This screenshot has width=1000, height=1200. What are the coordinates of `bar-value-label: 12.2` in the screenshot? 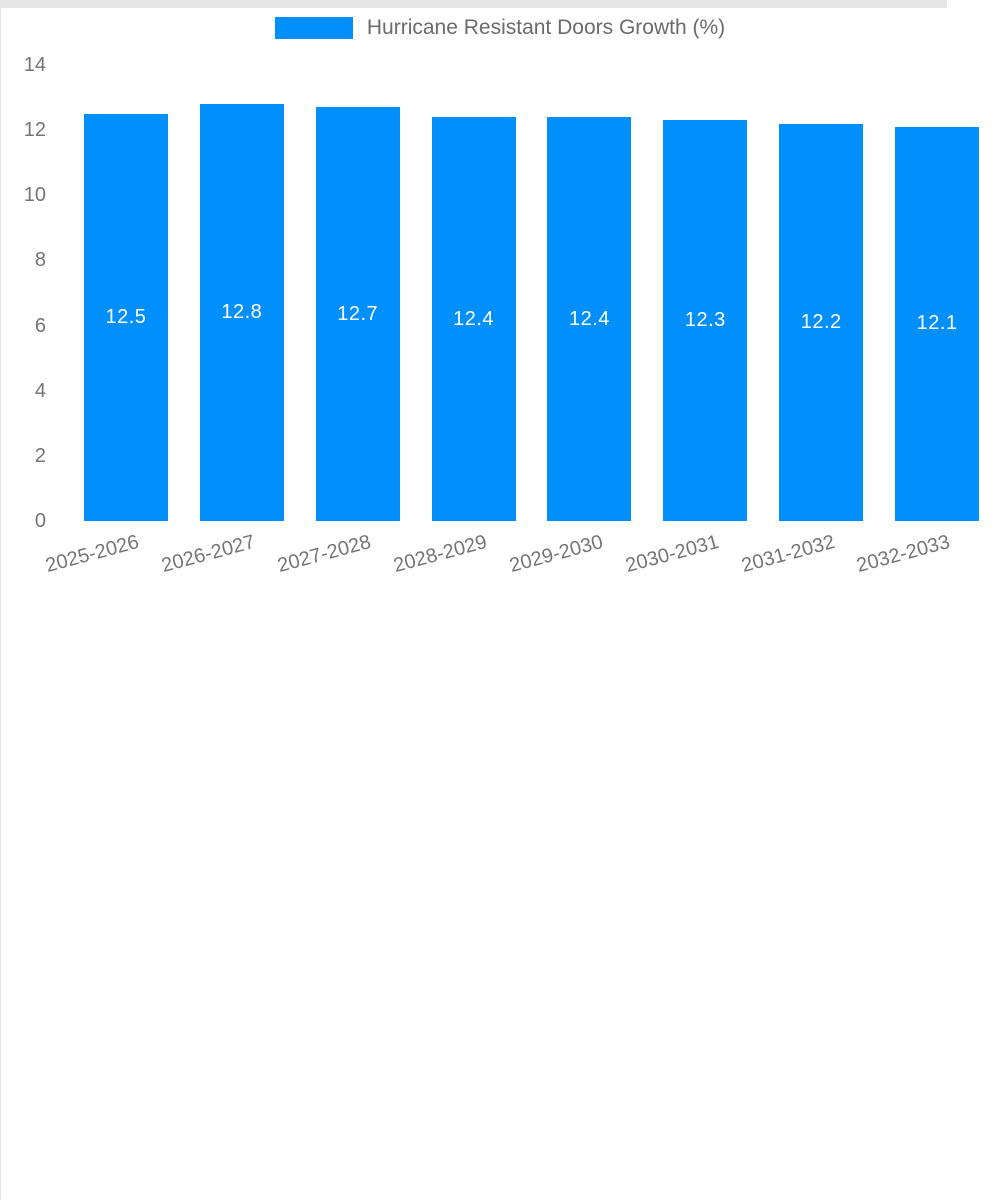 It's located at (821, 321).